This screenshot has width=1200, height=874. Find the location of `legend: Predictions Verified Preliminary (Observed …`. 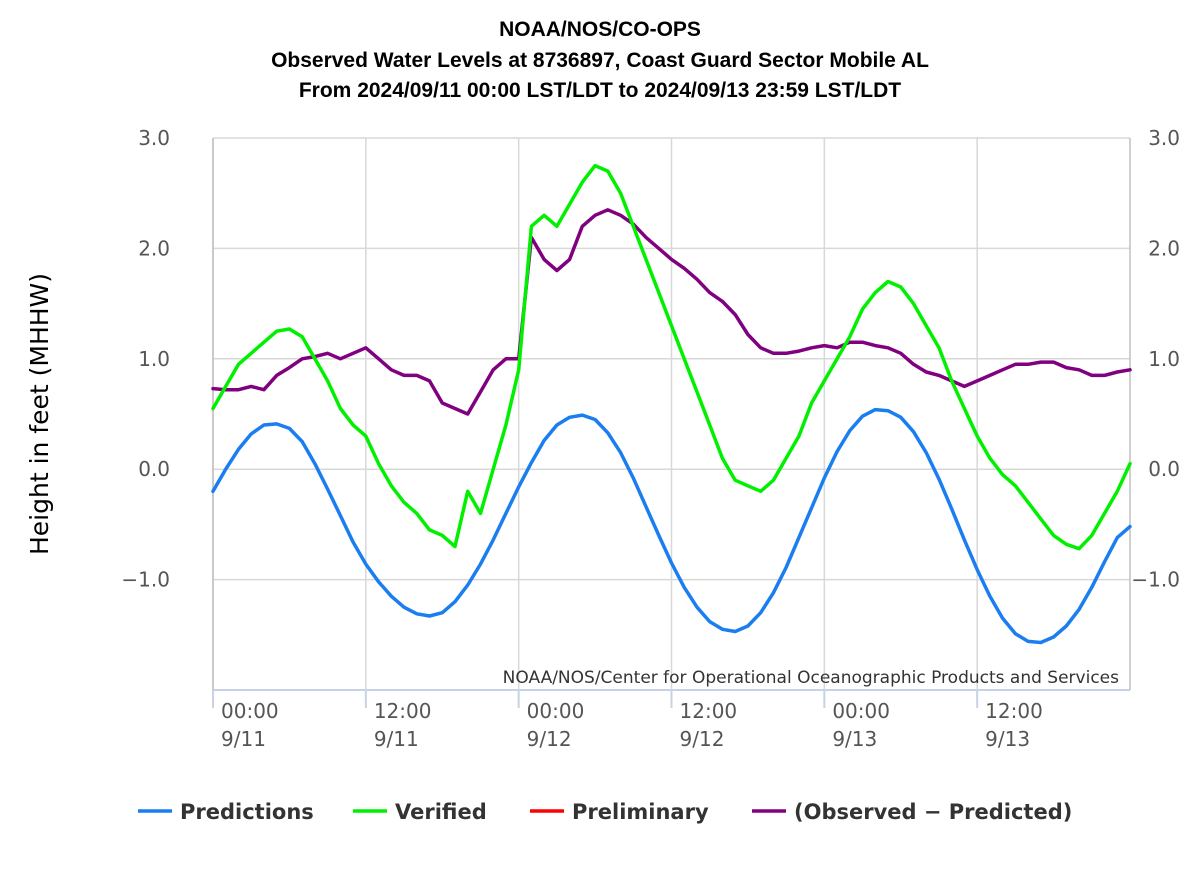

legend: Predictions Verified Preliminary (Observed … is located at coordinates (605, 812).